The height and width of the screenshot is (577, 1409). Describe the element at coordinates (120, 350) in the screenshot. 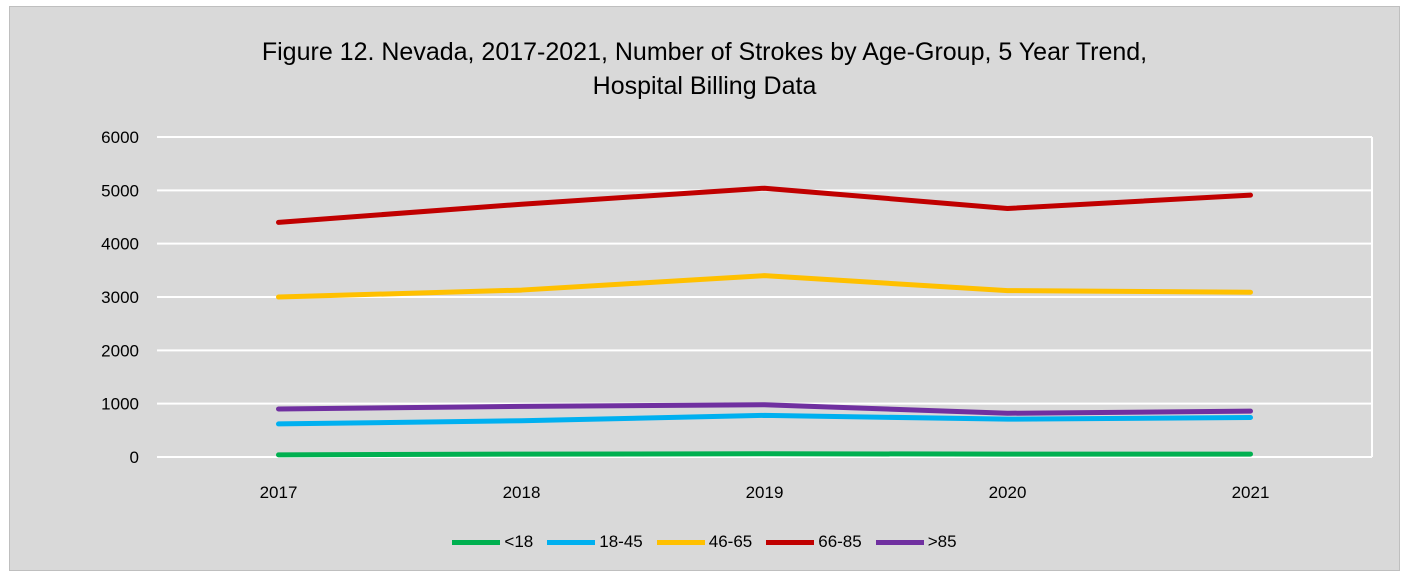

I see `y-tick-label-2000: 2000` at that location.